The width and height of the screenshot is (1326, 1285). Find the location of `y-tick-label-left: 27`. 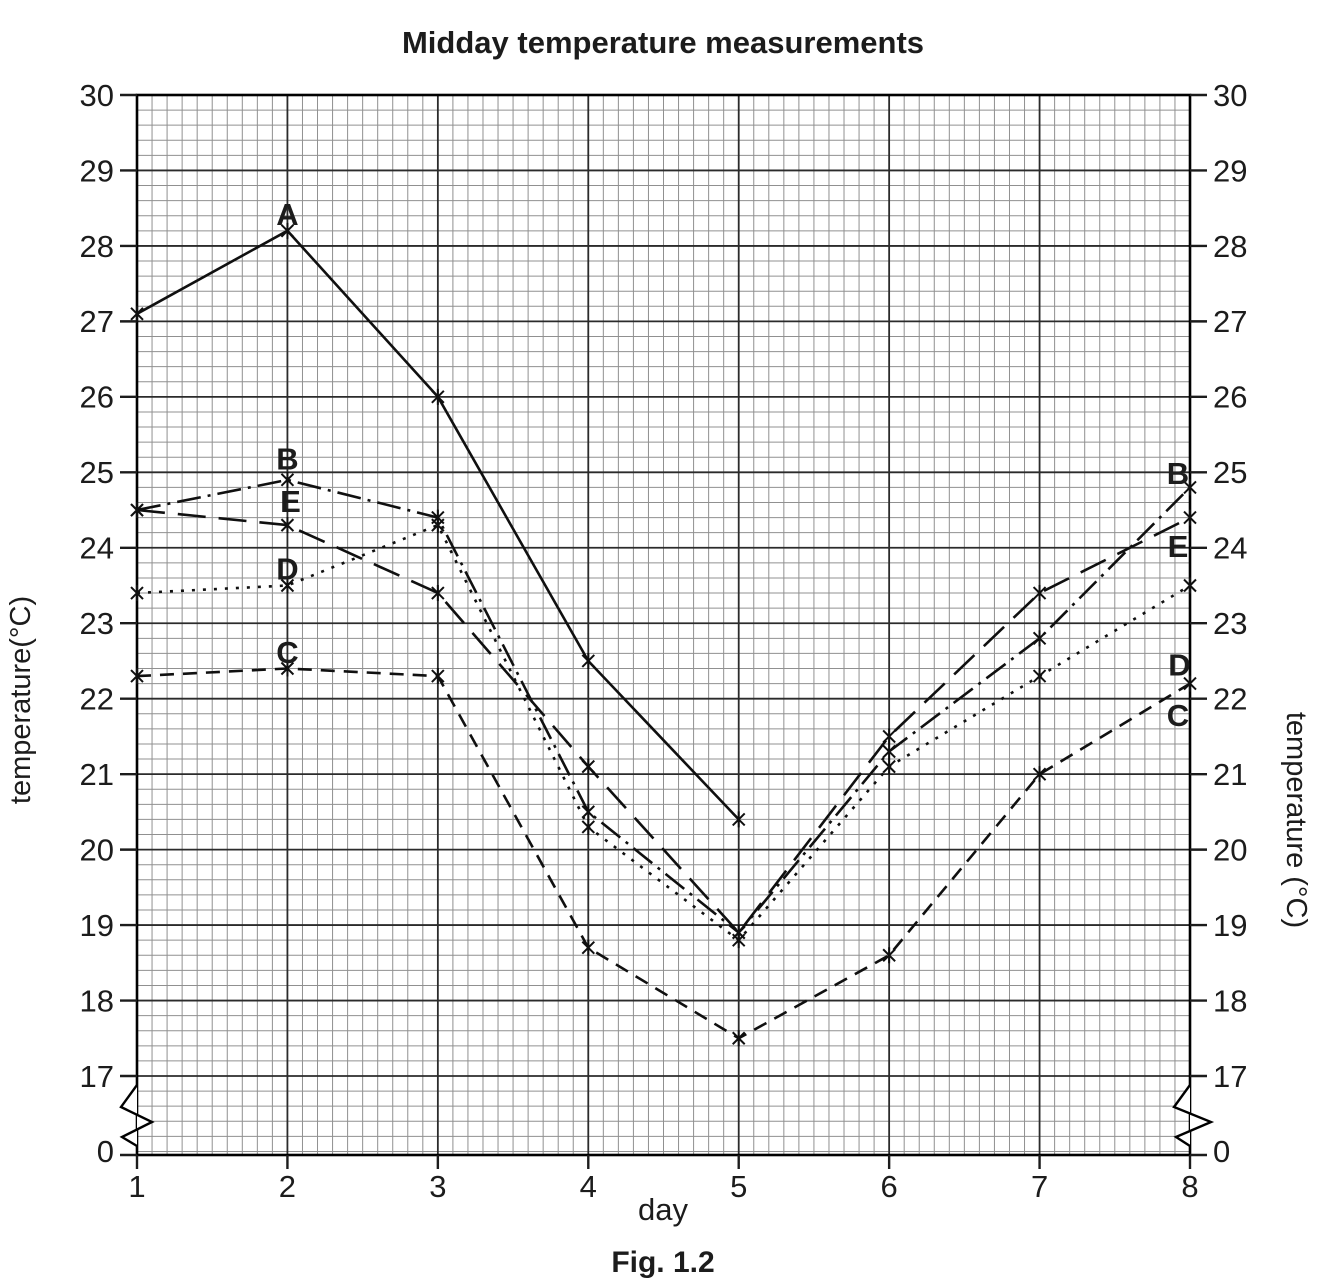

y-tick-label-left: 27 is located at coordinates (97, 321).